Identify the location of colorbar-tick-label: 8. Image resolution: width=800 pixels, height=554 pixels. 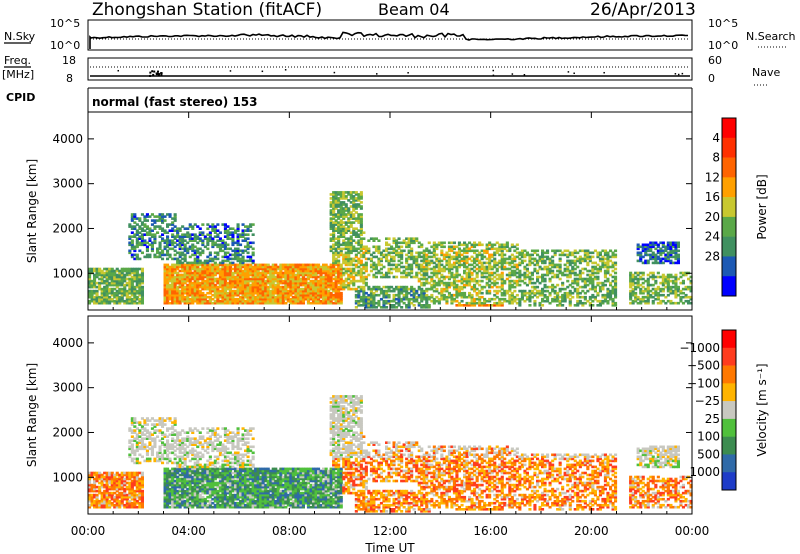
(716, 158).